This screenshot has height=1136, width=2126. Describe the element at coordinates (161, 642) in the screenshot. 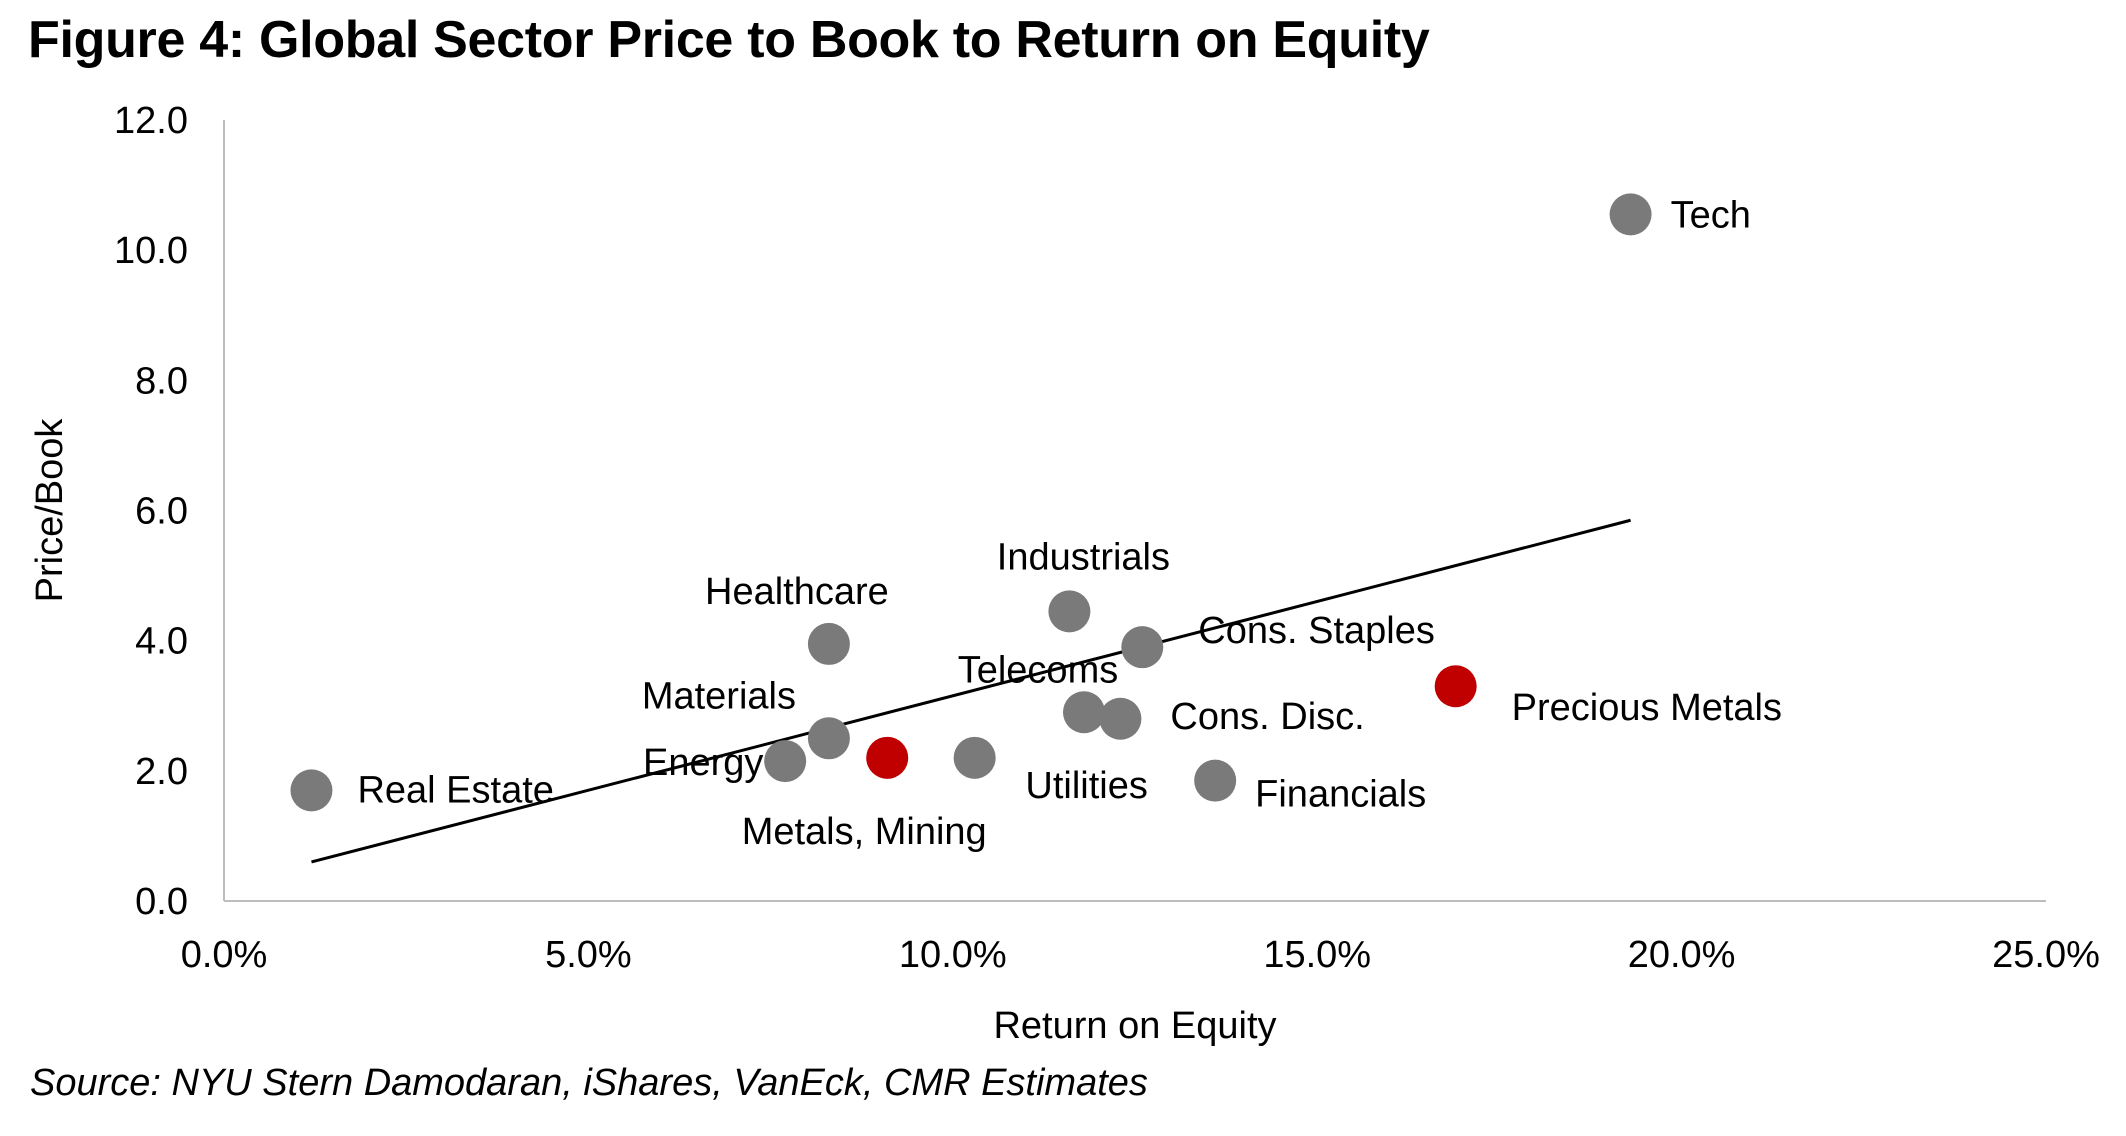

I see `y-tick-label: 4.0` at that location.